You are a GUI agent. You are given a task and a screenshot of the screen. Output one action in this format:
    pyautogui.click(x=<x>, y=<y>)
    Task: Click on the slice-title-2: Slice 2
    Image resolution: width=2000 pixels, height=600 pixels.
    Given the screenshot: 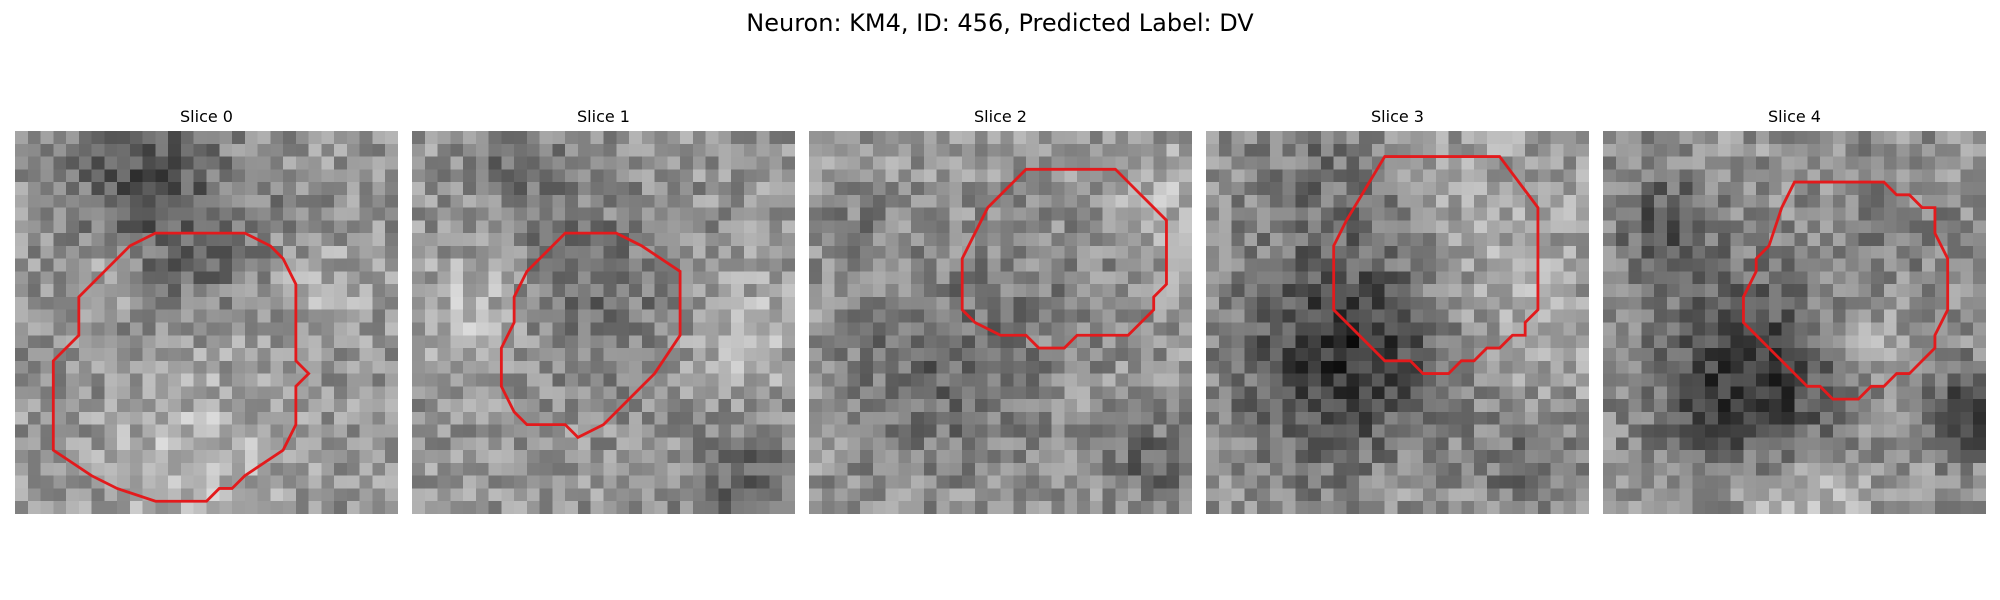 What is the action you would take?
    pyautogui.click(x=1000, y=116)
    